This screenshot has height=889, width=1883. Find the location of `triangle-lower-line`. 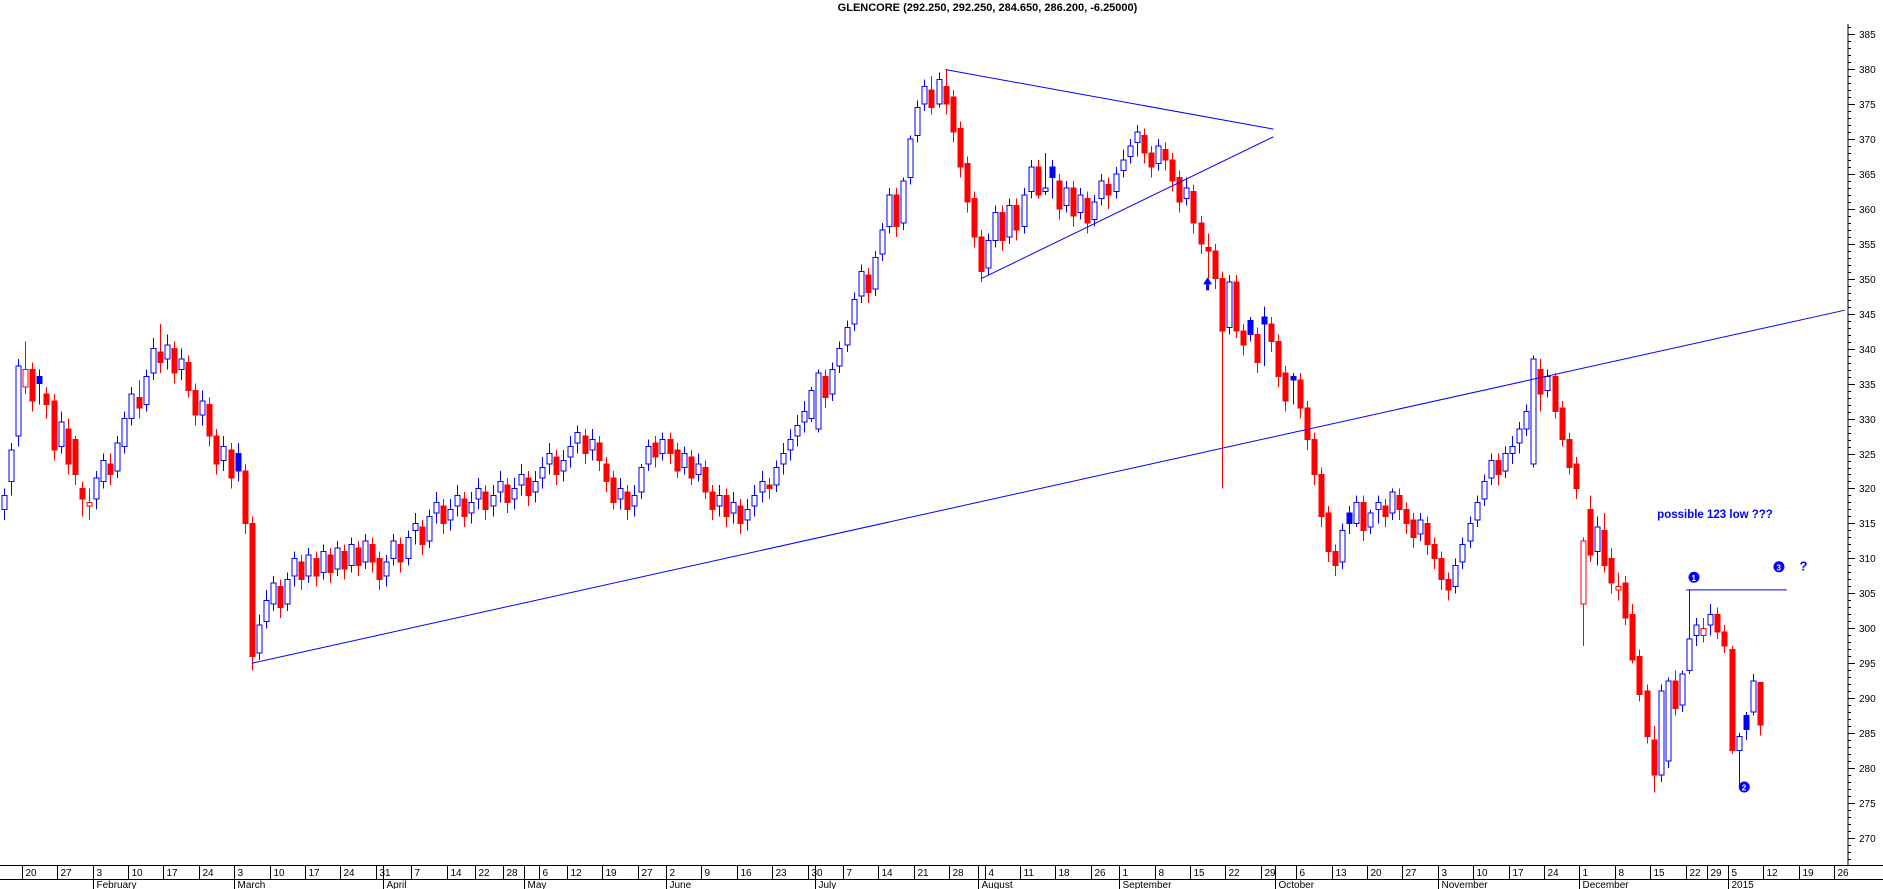

triangle-lower-line is located at coordinates (1127, 208).